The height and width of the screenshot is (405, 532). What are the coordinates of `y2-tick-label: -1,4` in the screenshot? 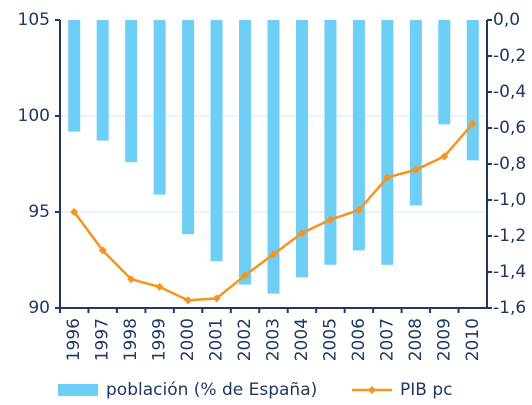 It's located at (509, 272).